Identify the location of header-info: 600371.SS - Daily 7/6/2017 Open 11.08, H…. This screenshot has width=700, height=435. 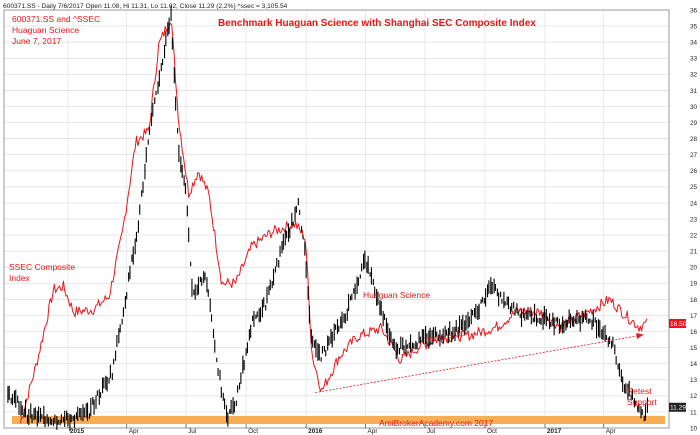
(145, 6).